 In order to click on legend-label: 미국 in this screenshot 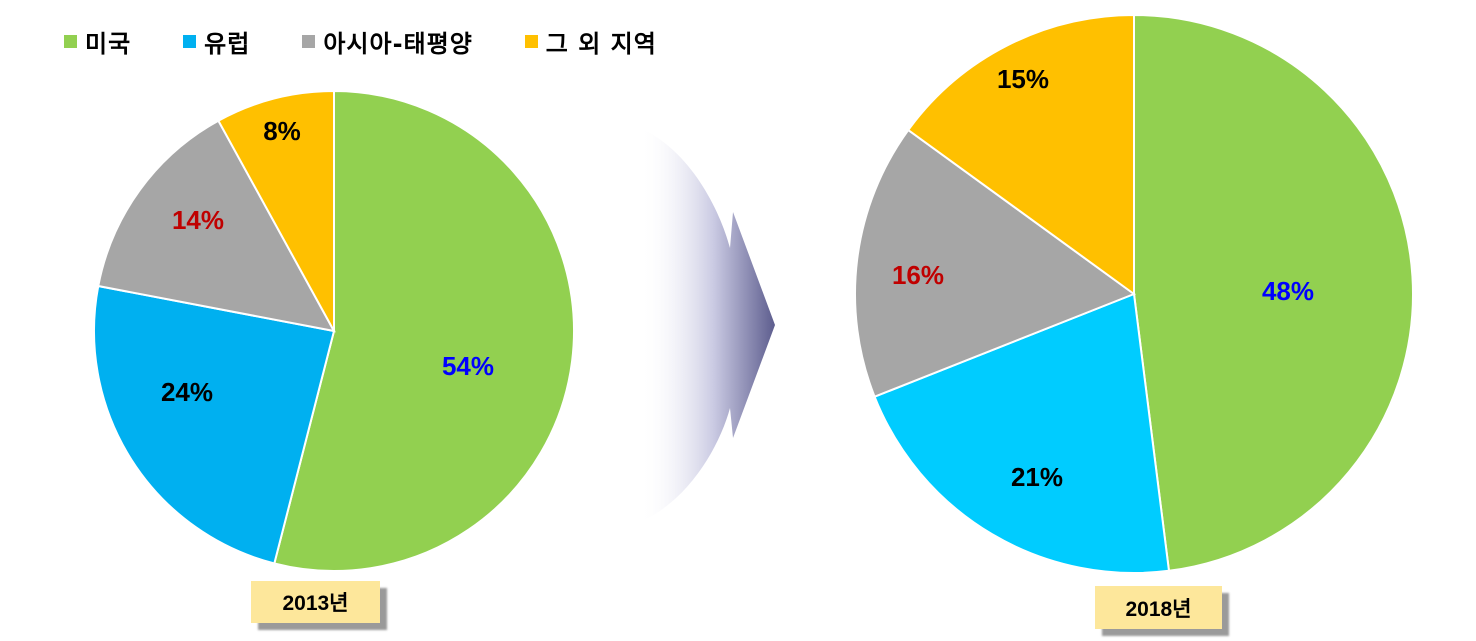, I will do `click(108, 44)`.